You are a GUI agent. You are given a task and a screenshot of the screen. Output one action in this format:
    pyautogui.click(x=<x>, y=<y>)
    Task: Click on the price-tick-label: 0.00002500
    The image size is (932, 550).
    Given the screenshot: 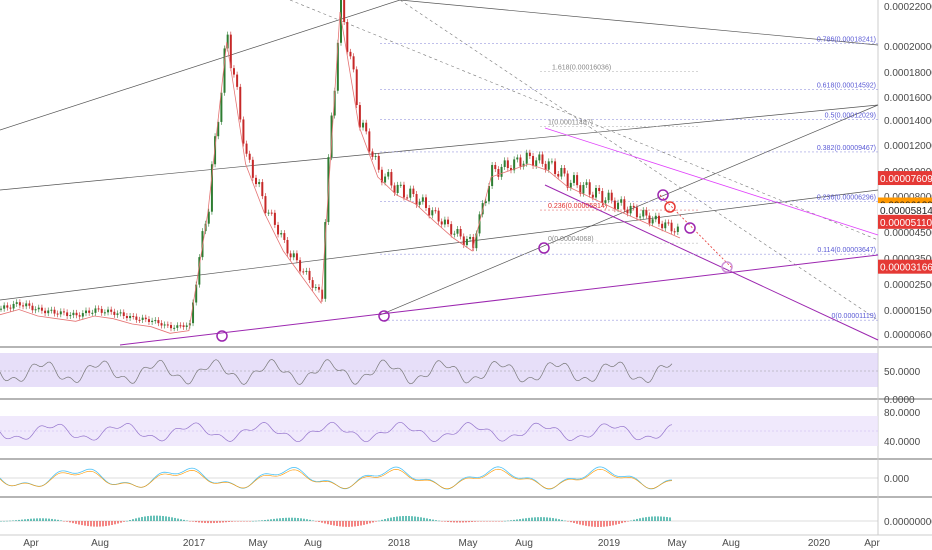 What is the action you would take?
    pyautogui.click(x=908, y=285)
    